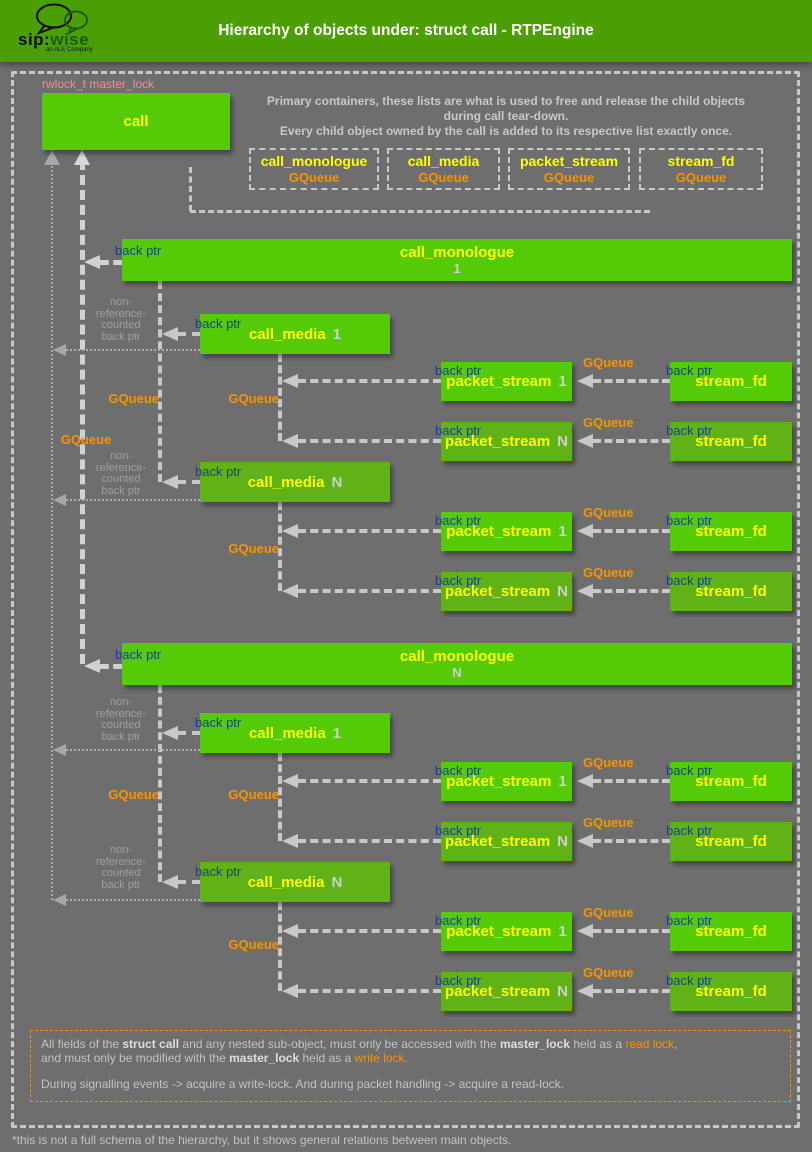 The width and height of the screenshot is (812, 1152). What do you see at coordinates (406, 1057) in the screenshot?
I see `note-text-segment: .` at bounding box center [406, 1057].